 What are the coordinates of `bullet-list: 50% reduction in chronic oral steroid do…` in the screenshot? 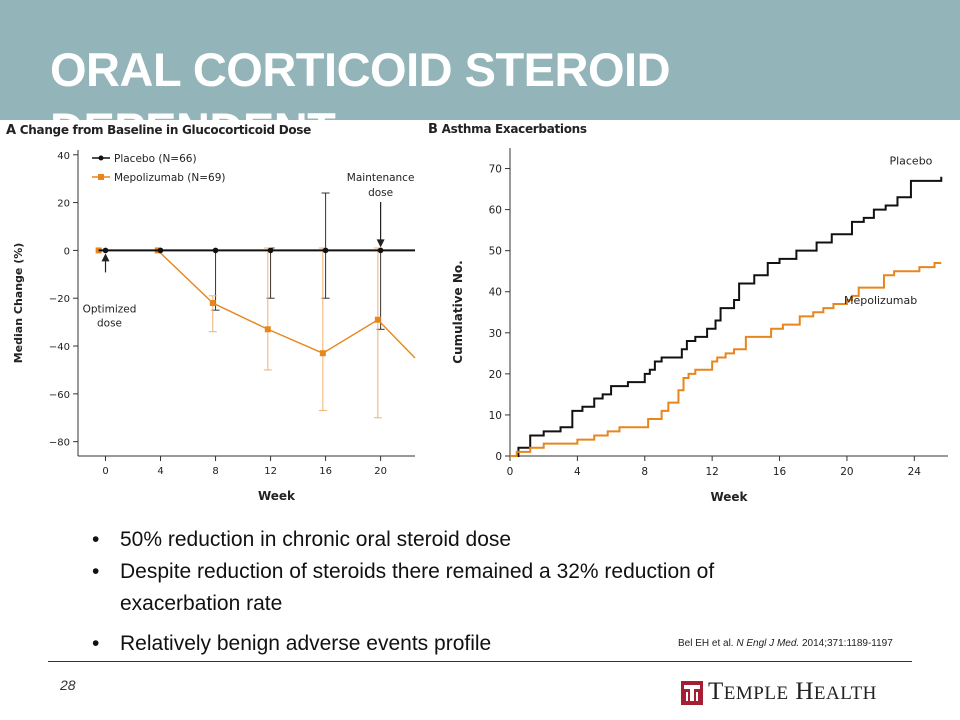 It's located at (432, 592).